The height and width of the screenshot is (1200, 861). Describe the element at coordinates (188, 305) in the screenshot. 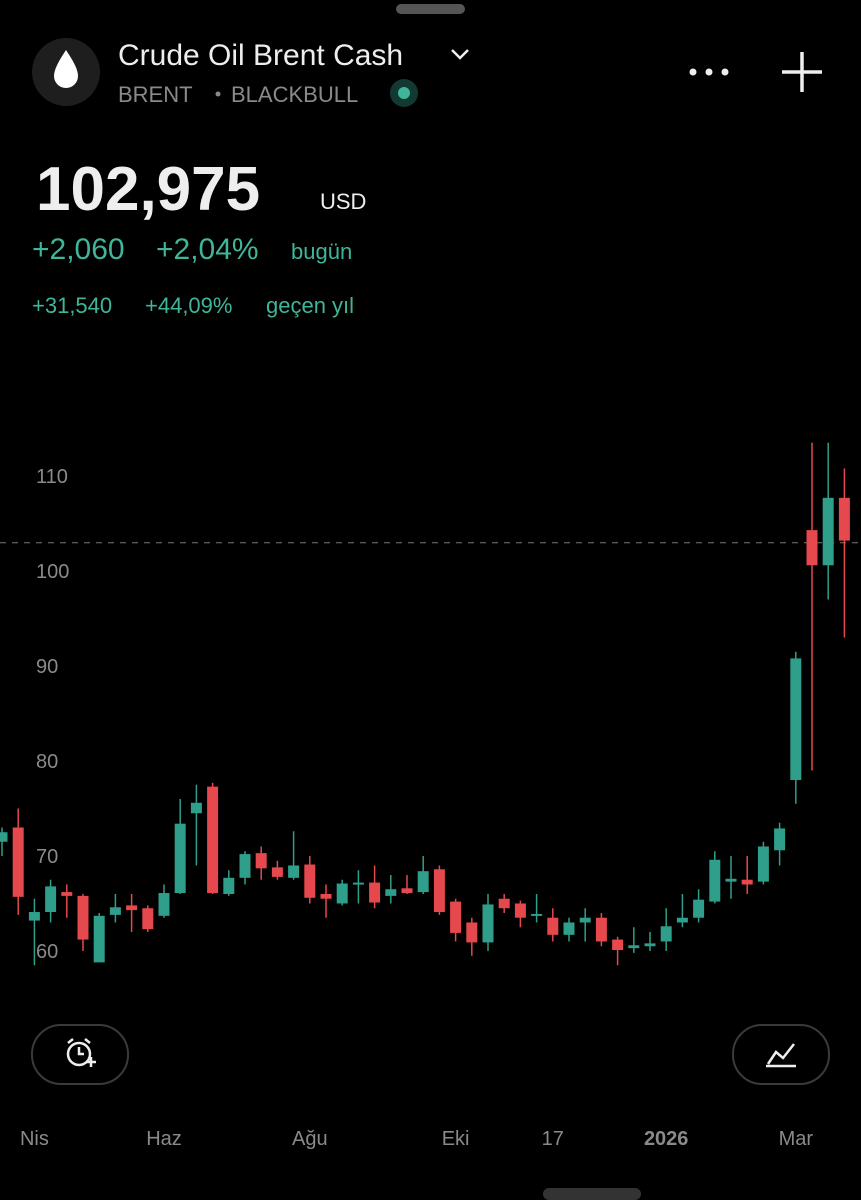

I see `change-year-pct: +44,09%` at that location.